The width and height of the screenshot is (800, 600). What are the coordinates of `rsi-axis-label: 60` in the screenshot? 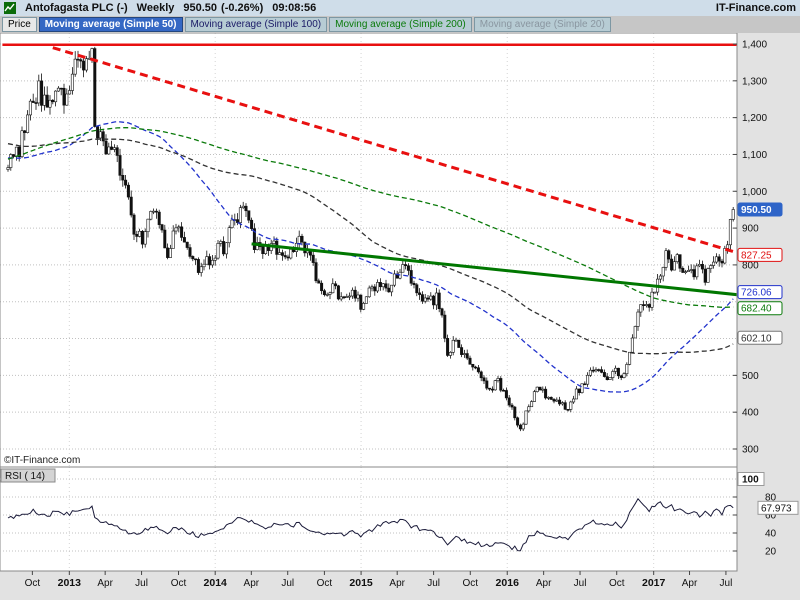 It's located at (771, 516).